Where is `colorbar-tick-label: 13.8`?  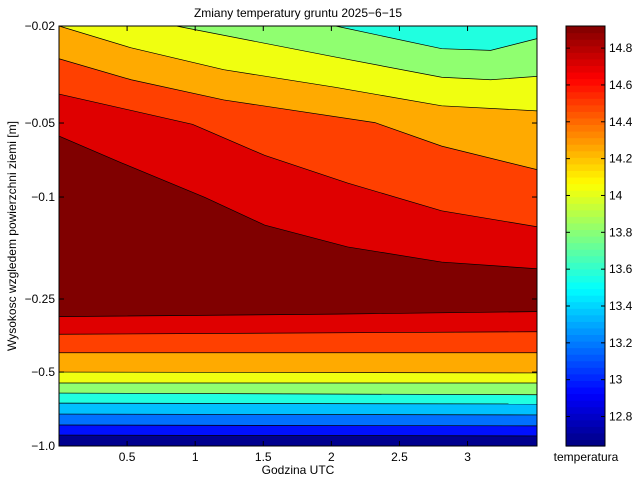 colorbar-tick-label: 13.8 is located at coordinates (621, 232).